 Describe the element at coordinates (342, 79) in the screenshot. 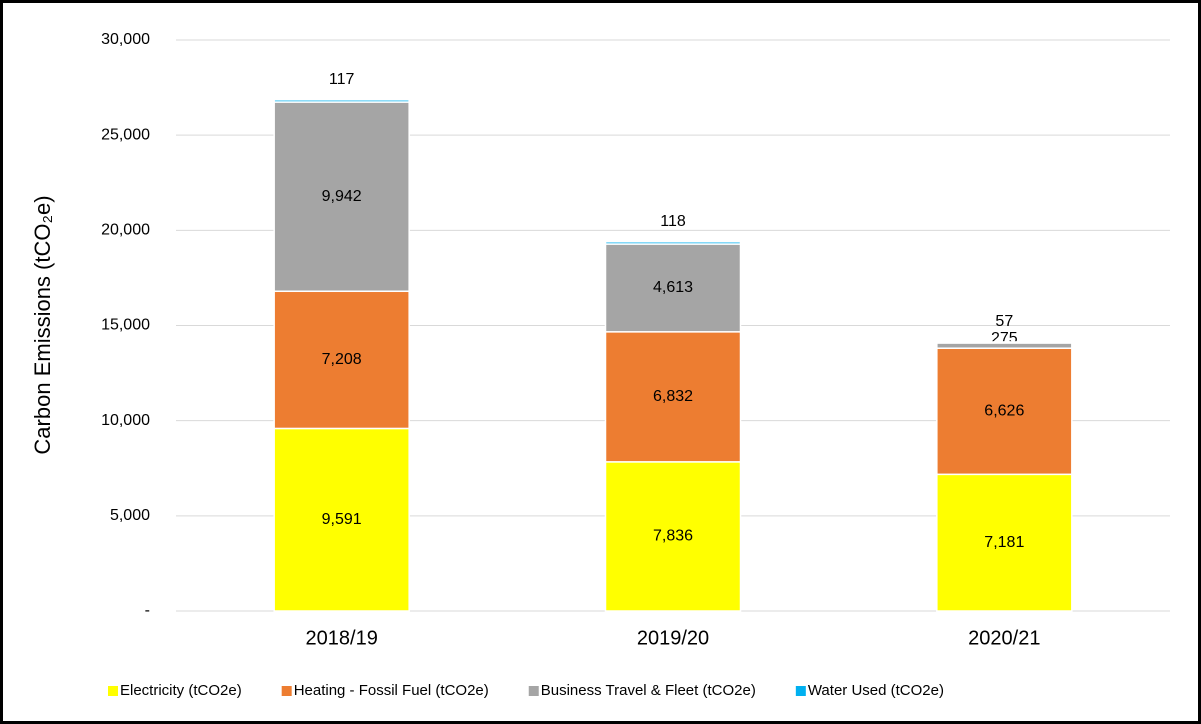

I see `data-label: 117` at that location.